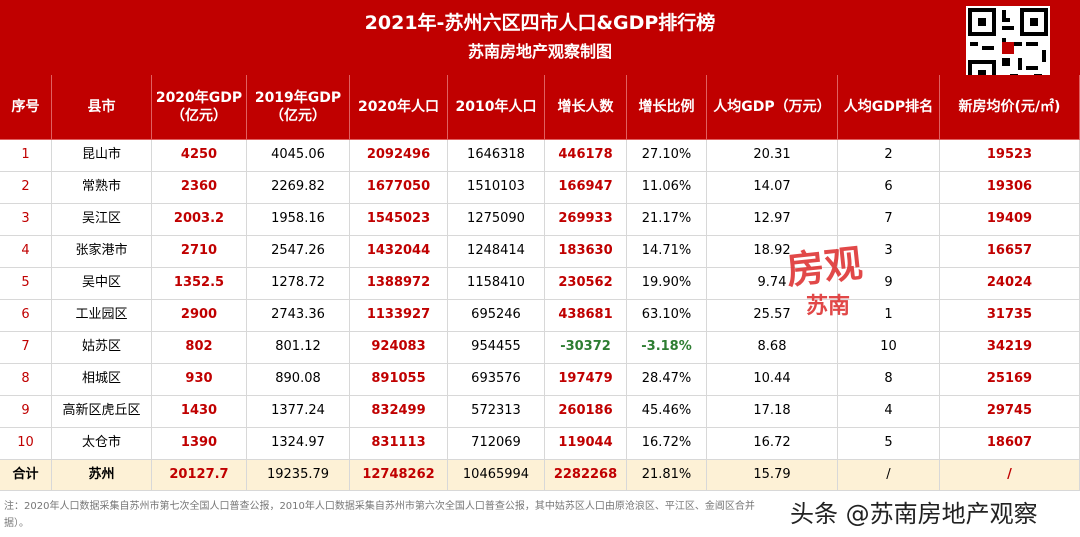 This screenshot has width=1080, height=537. I want to click on table-cell: 2269.82, so click(298, 188).